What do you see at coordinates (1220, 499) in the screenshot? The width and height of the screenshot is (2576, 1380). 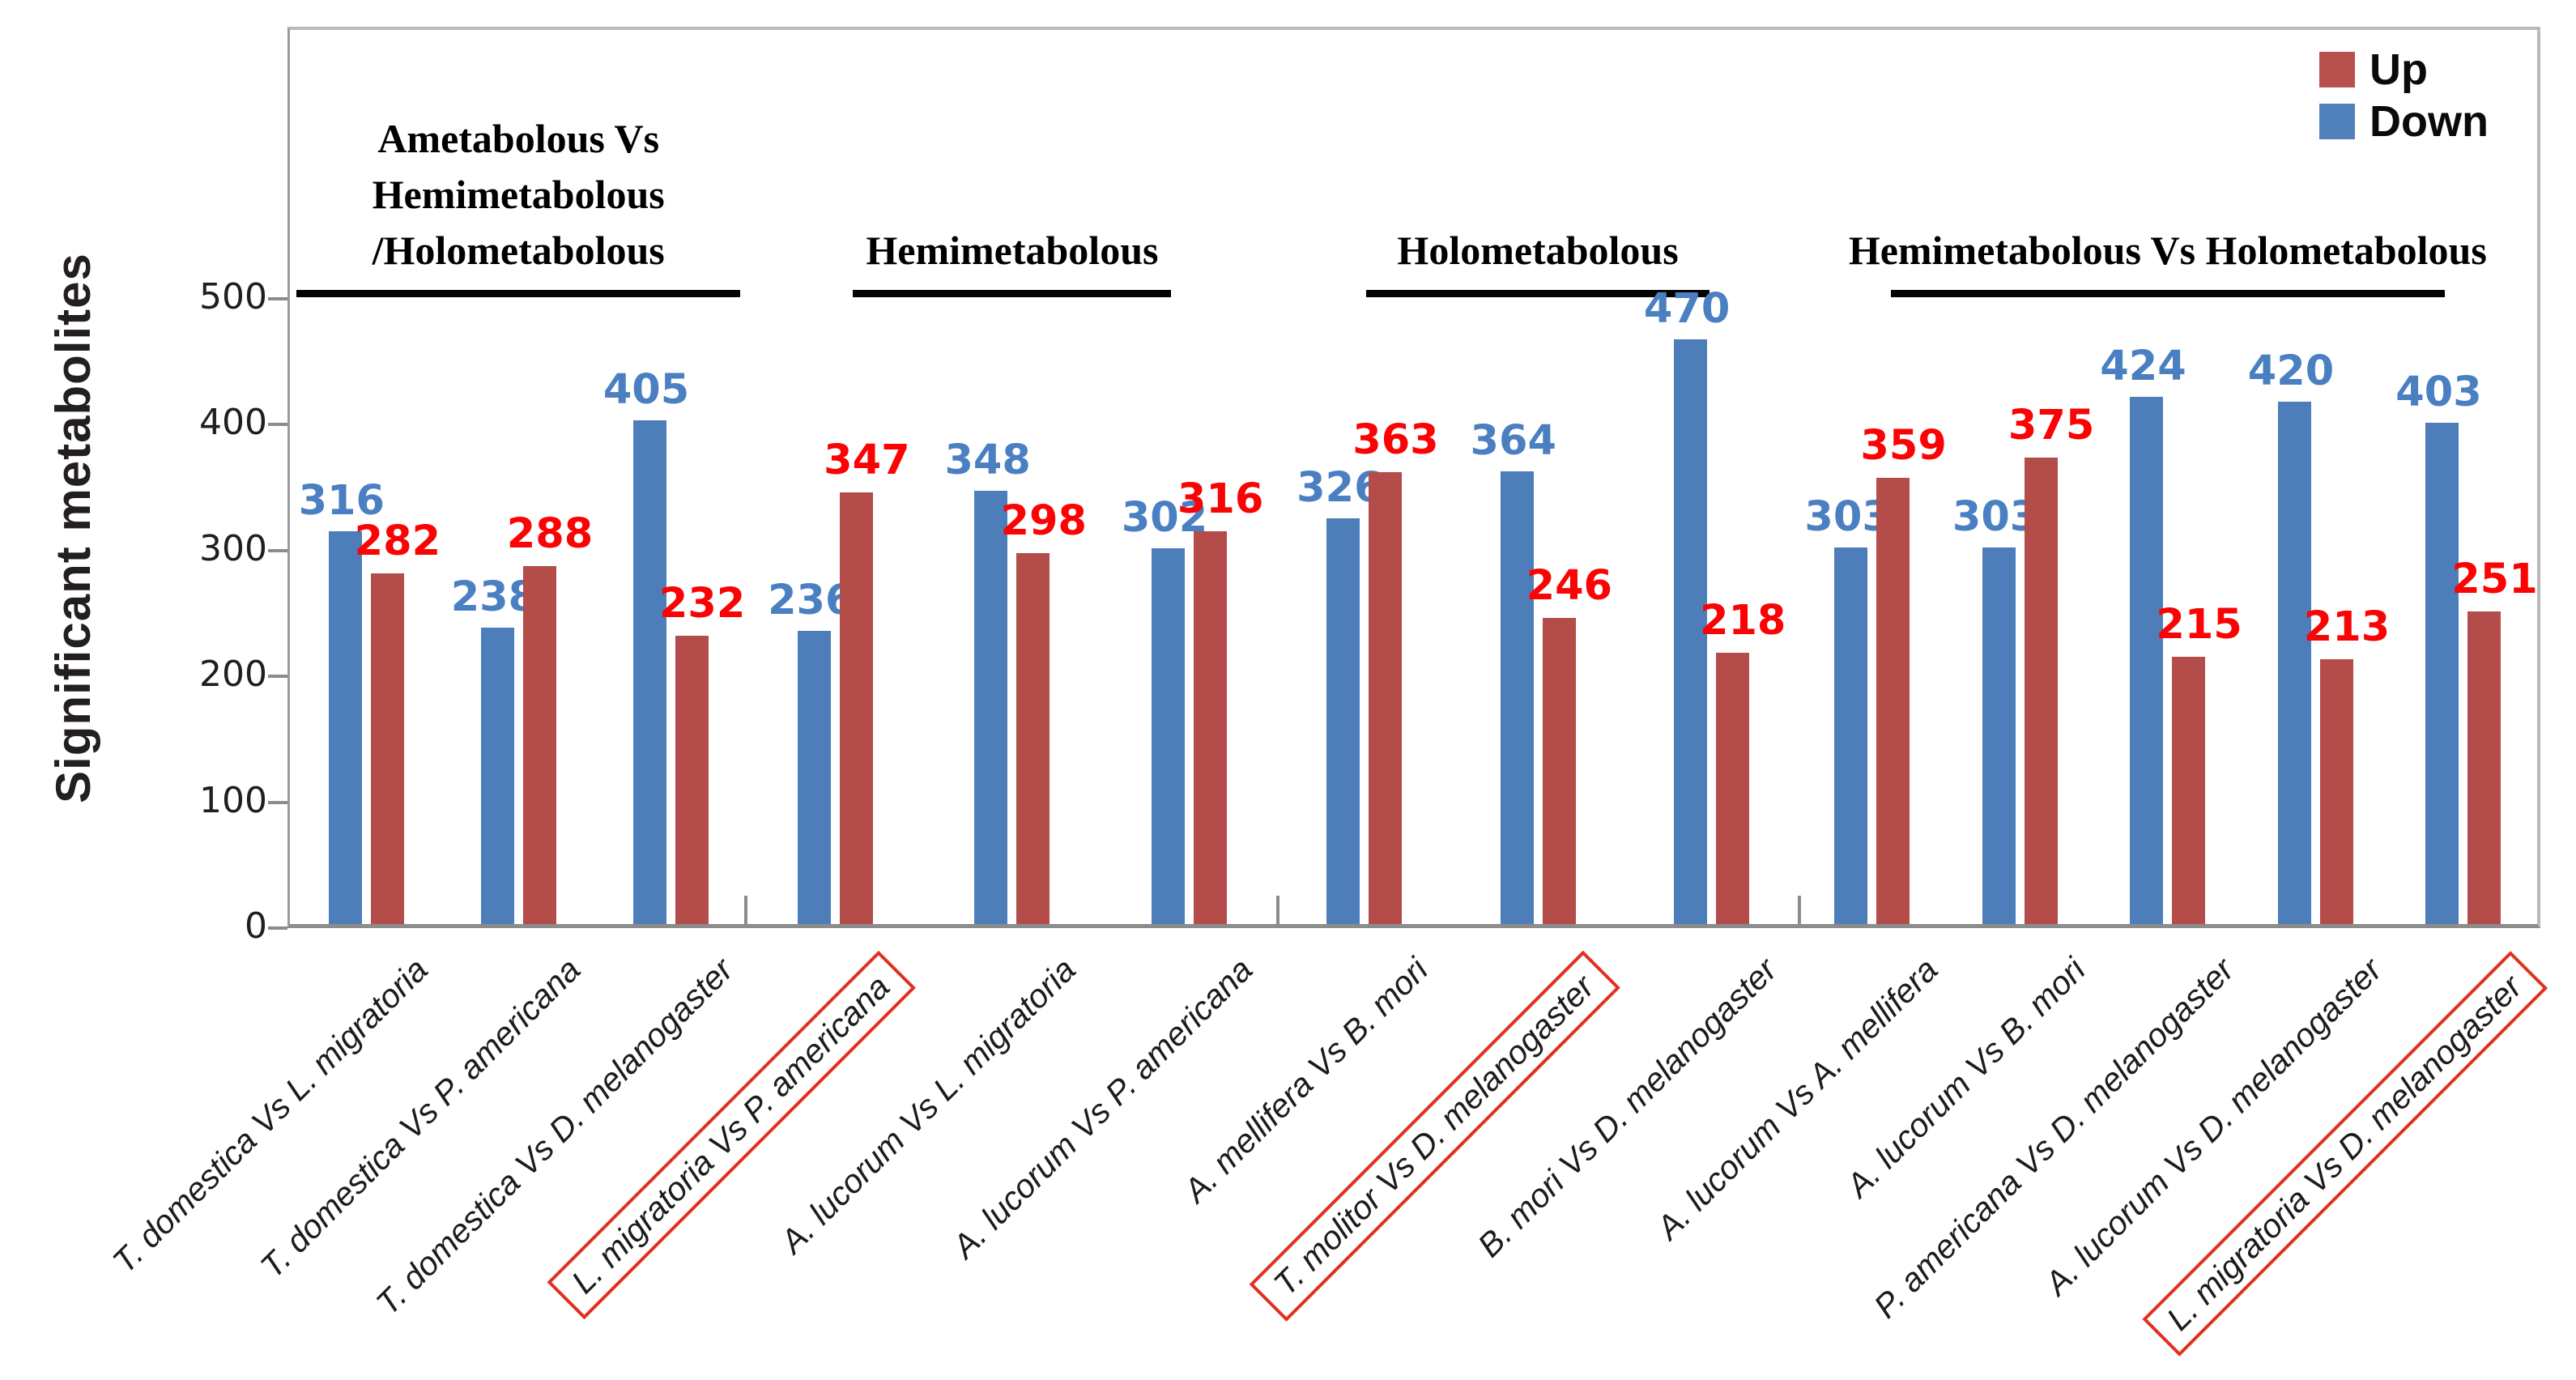 I see `value-label-up: 316` at bounding box center [1220, 499].